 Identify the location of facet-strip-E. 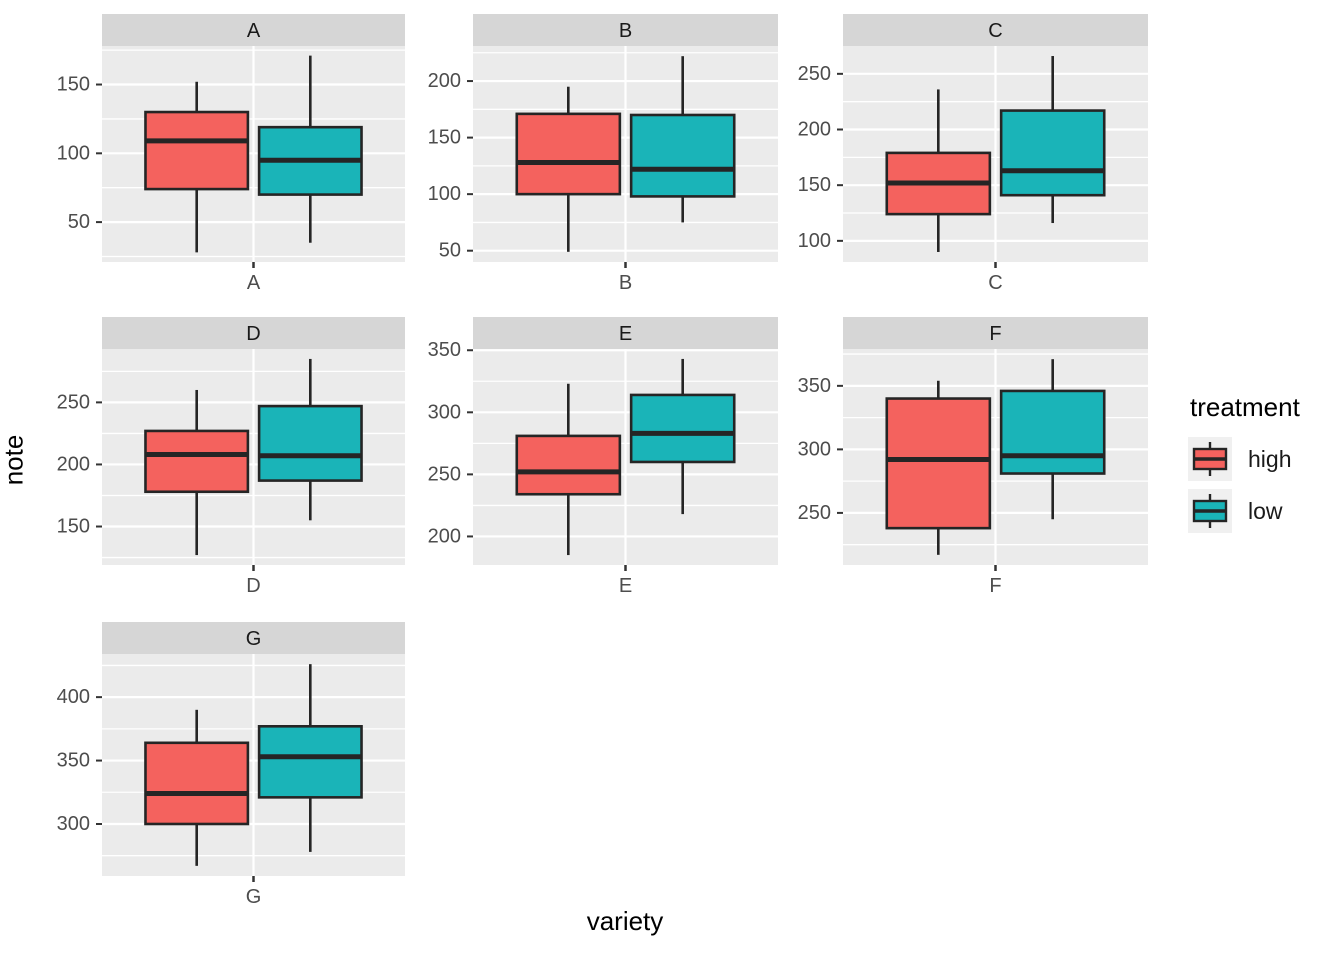
(625, 333).